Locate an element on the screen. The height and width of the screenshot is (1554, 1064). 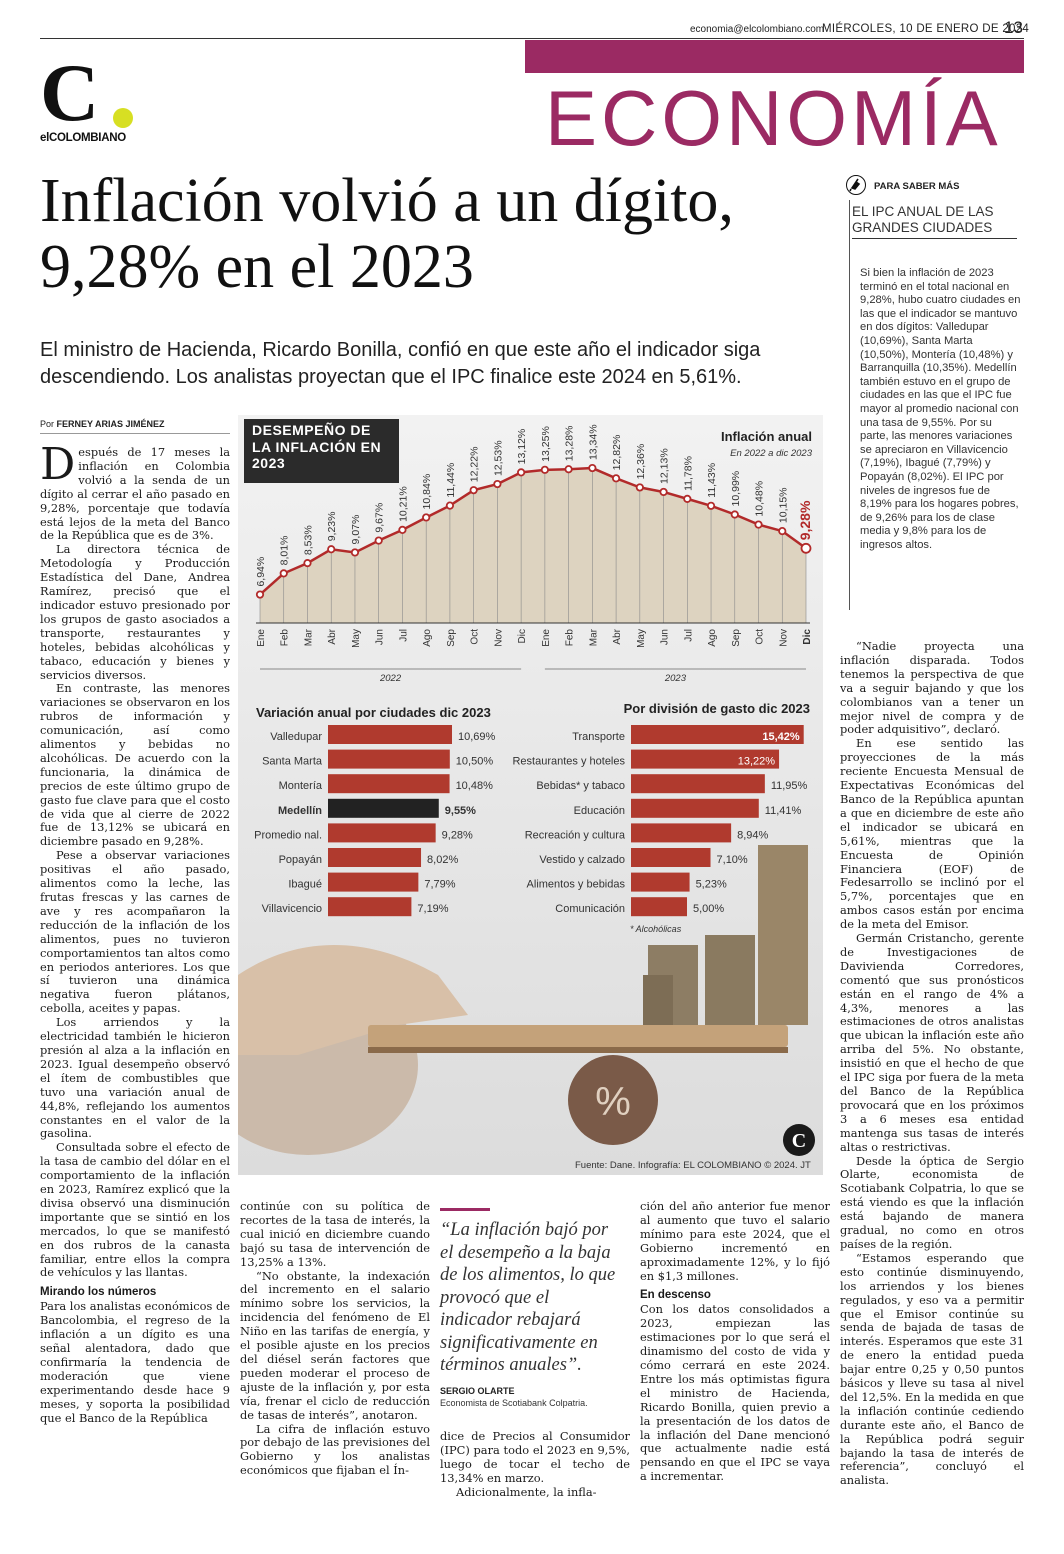
byline: Por FERNEY ARIAS JIMÉNEZ is located at coordinates (102, 424).